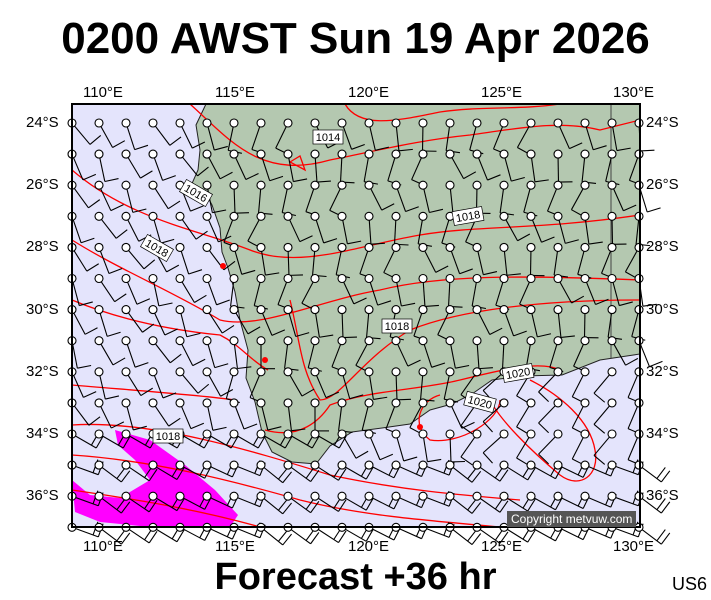  I want to click on svg-text: 1014, so click(328, 138).